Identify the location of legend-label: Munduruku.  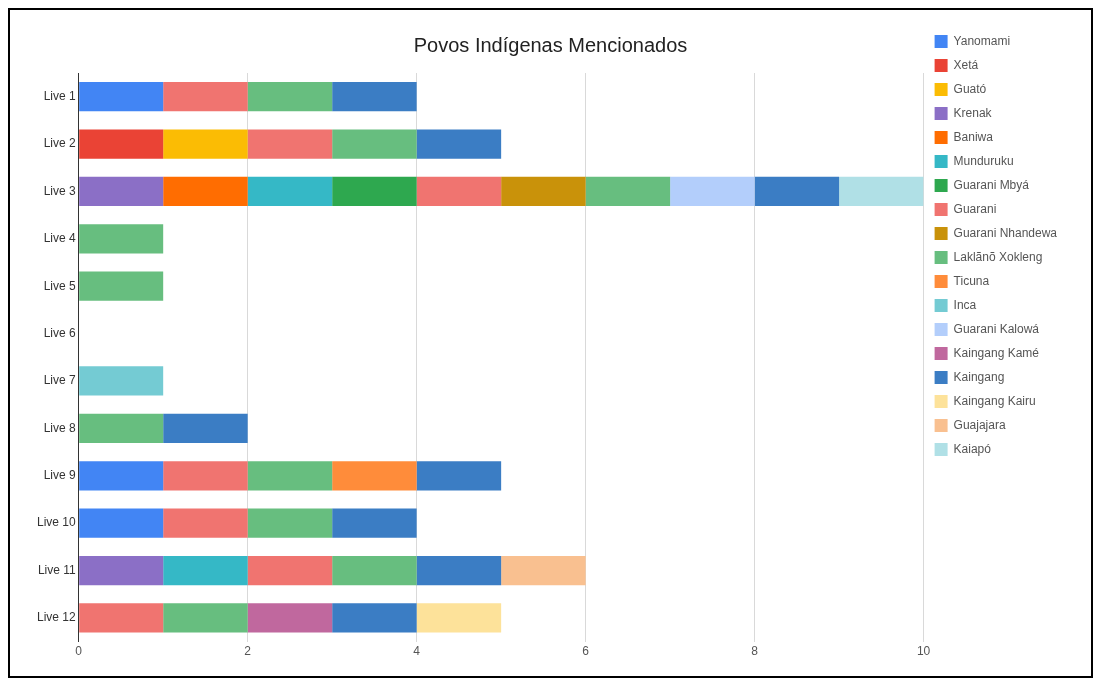
(983, 160).